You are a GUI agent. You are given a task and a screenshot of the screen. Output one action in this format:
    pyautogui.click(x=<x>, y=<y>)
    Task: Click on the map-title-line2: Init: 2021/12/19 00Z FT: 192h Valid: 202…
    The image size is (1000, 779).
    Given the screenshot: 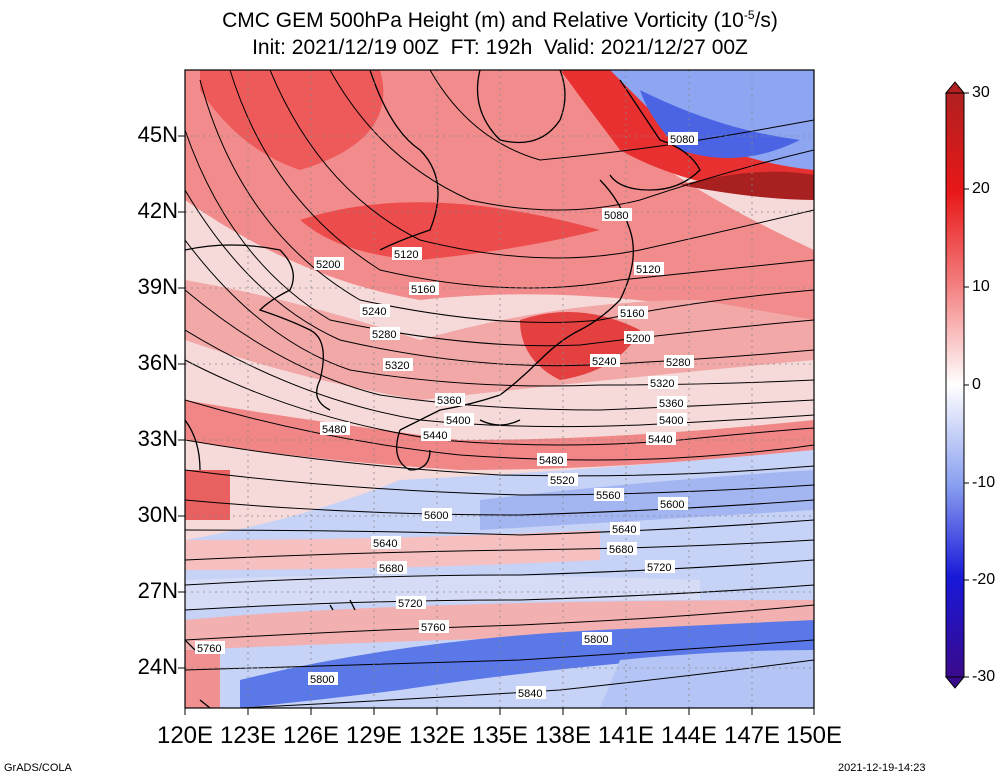 What is the action you would take?
    pyautogui.click(x=500, y=47)
    